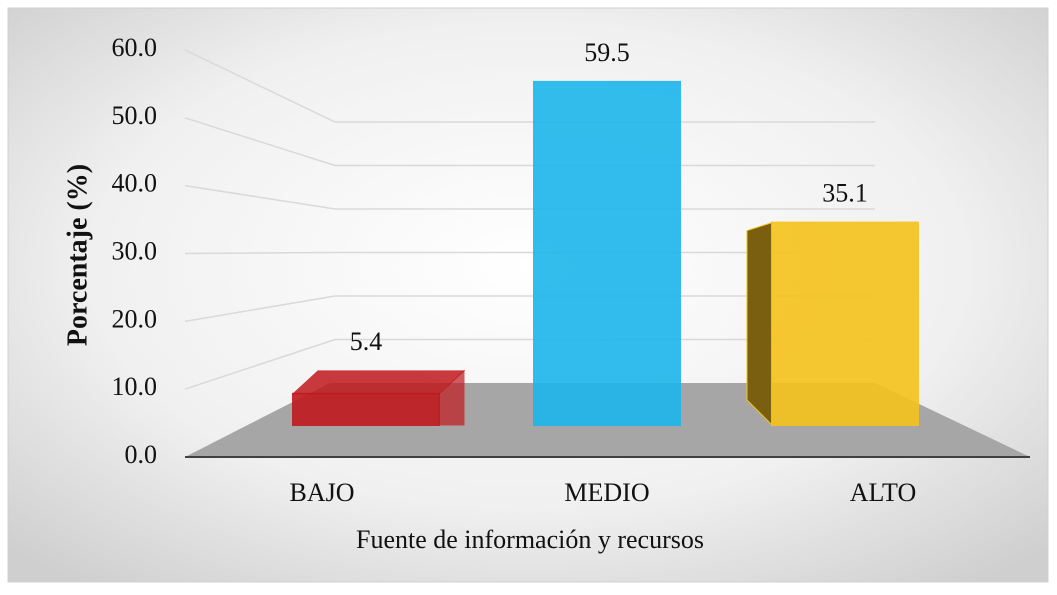  Describe the element at coordinates (135, 115) in the screenshot. I see `y-tick-label: 50.0` at that location.